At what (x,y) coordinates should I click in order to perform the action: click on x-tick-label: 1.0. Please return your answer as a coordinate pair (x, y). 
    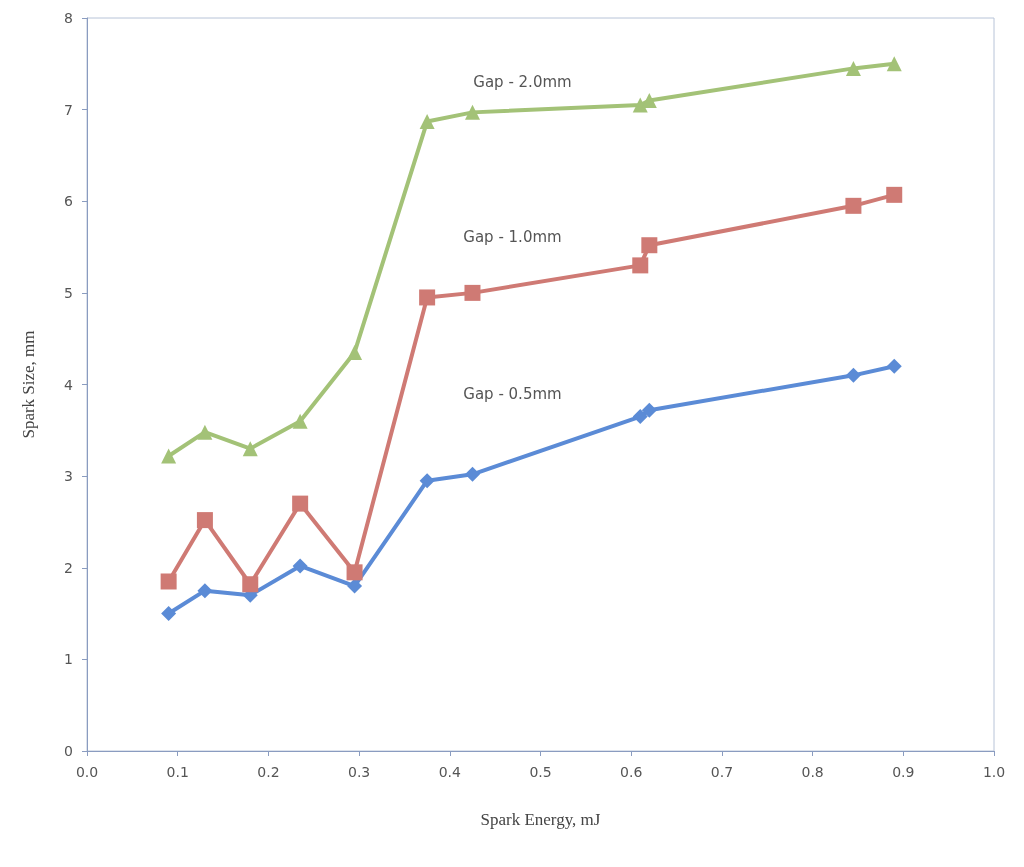
    Looking at the image, I should click on (994, 772).